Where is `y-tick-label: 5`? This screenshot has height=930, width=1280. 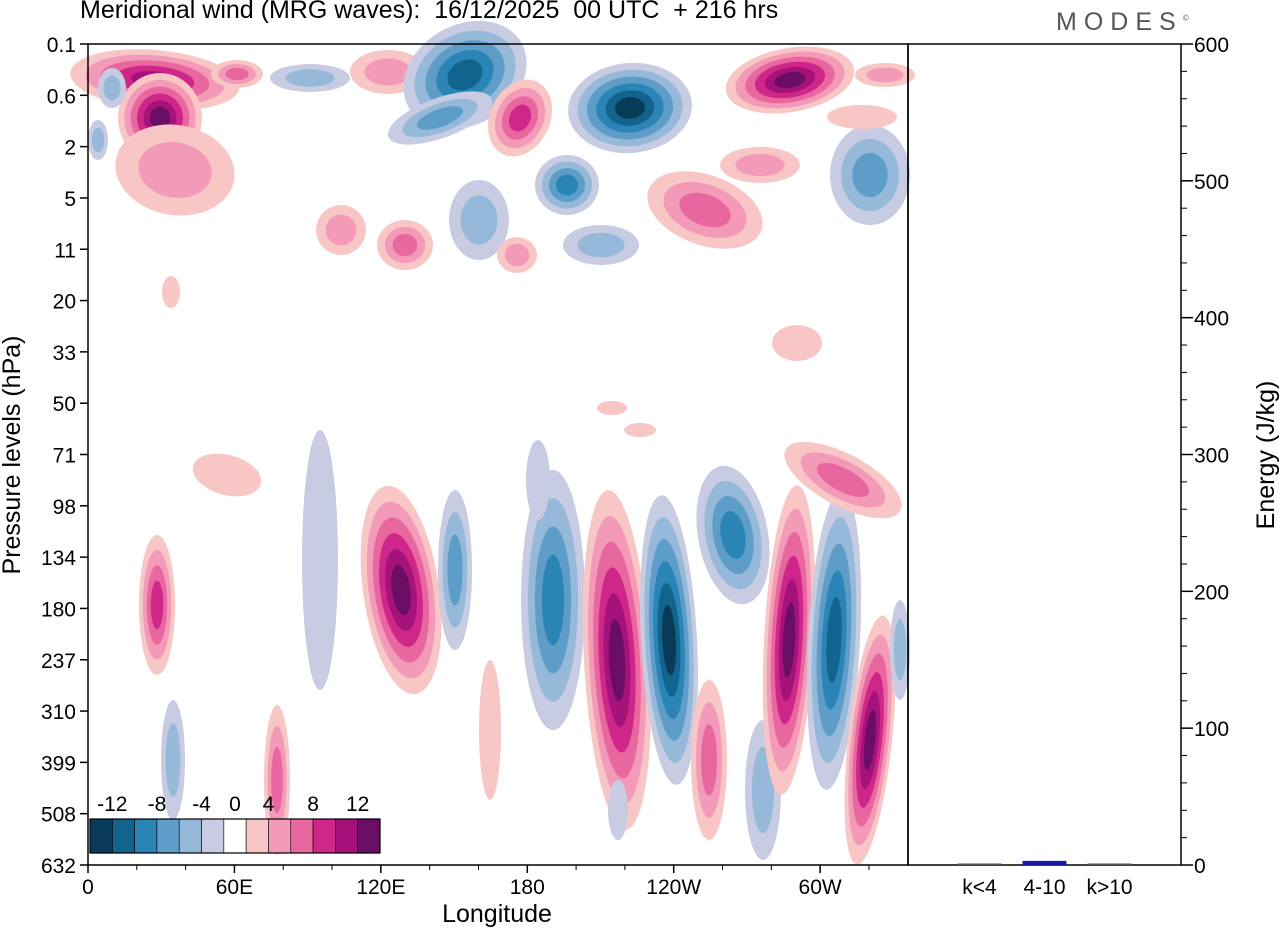
y-tick-label: 5 is located at coordinates (70, 199).